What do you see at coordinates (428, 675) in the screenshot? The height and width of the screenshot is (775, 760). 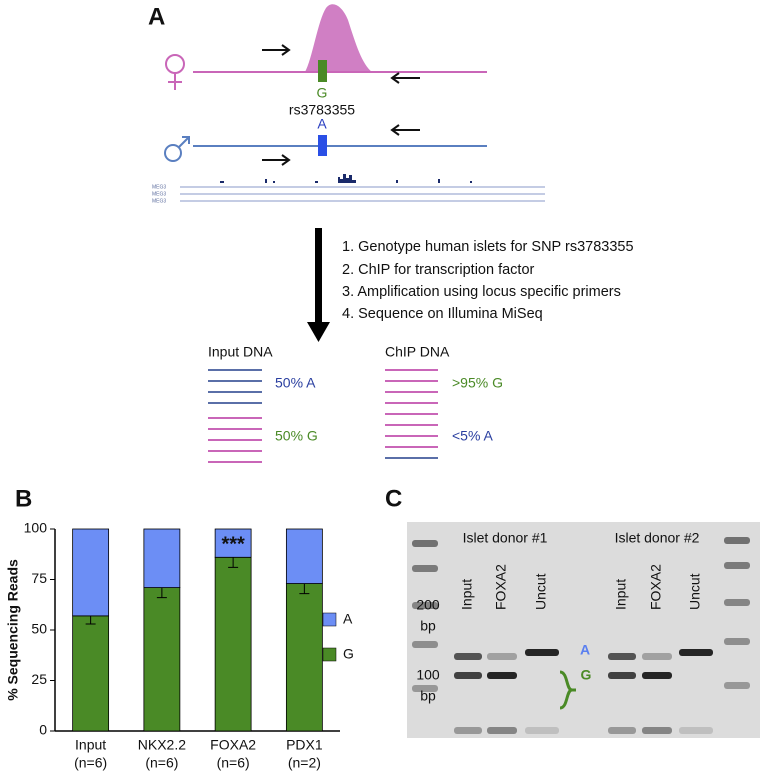 I see `size-label: 100` at bounding box center [428, 675].